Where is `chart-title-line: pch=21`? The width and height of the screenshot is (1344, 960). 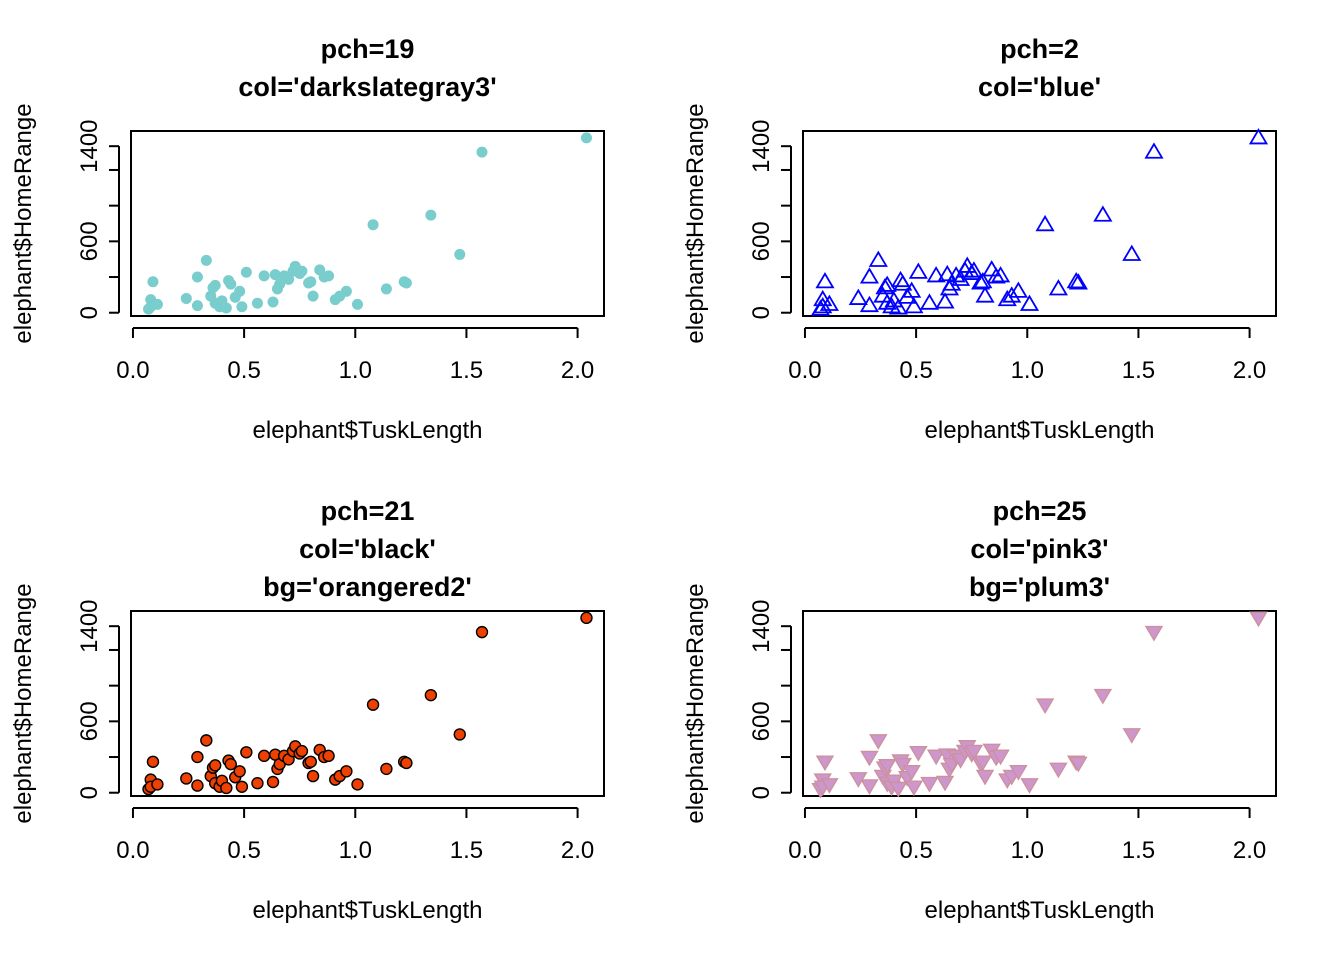 chart-title-line: pch=21 is located at coordinates (368, 511).